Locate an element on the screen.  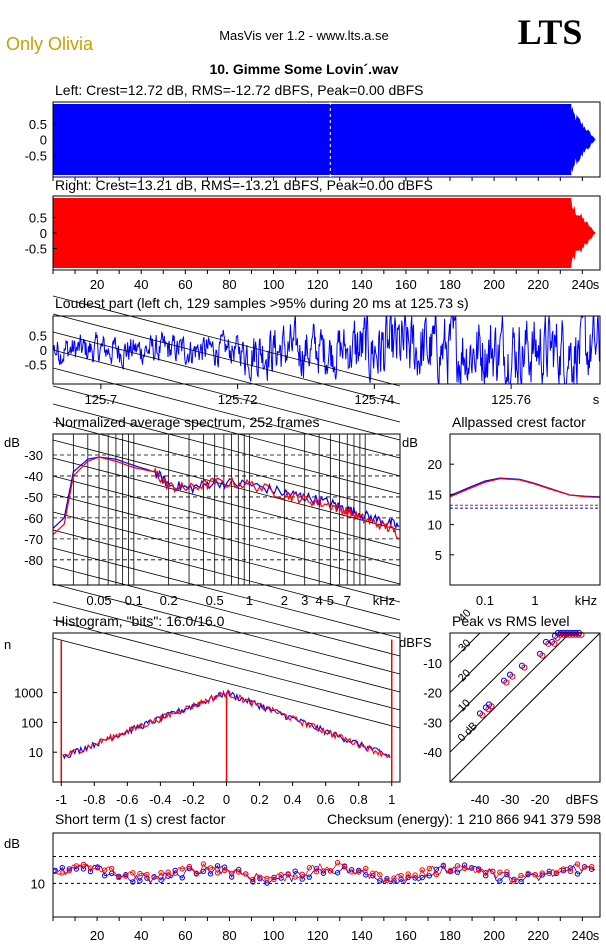
track-title: 10. Gimme Some Lovin´.wav is located at coordinates (303, 69).